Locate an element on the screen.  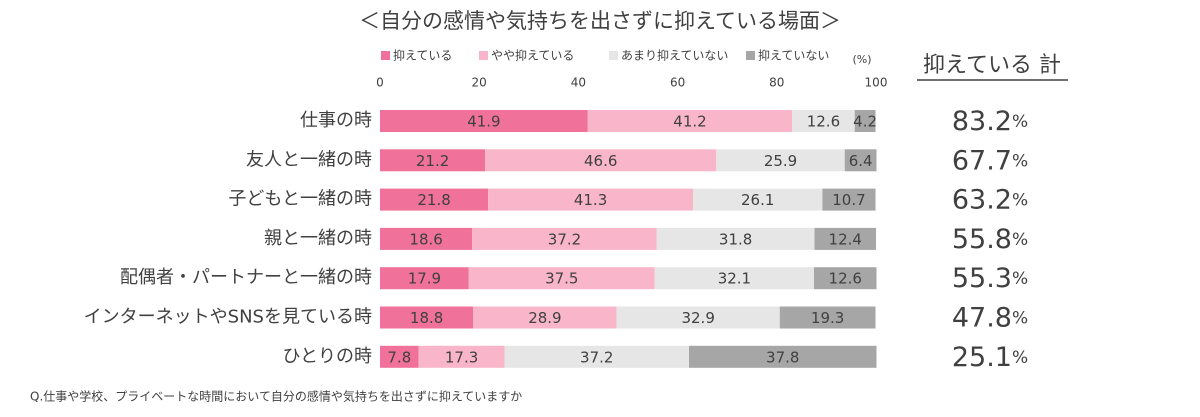
total-label: 25.1% is located at coordinates (990, 356).